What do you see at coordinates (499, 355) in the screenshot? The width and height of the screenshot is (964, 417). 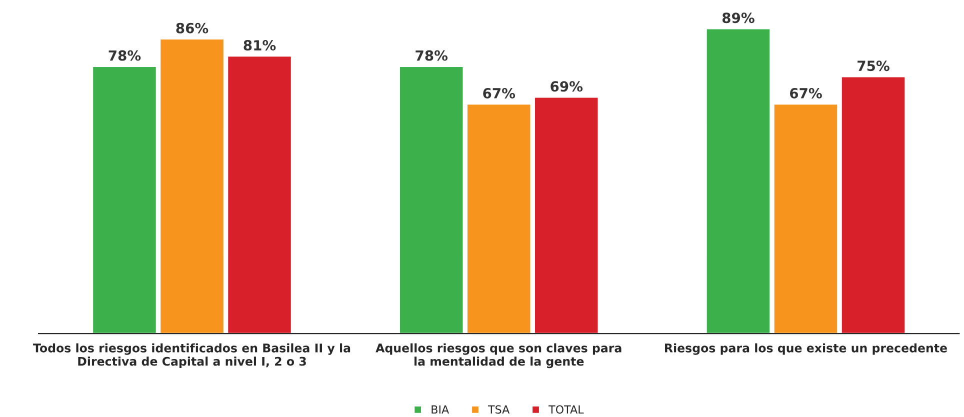 I see `x-tick-label: Aquellos riesgos que son claves para la mentalidad de la gente` at bounding box center [499, 355].